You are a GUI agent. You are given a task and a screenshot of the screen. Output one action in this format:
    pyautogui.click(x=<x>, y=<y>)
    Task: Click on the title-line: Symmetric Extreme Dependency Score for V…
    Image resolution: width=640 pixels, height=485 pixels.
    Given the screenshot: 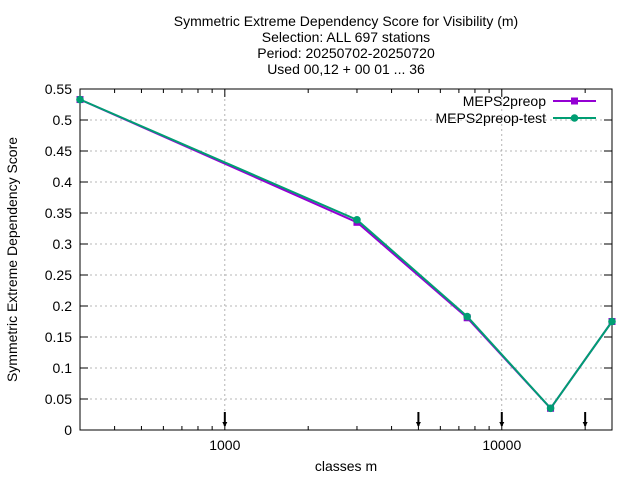 What is the action you would take?
    pyautogui.click(x=346, y=21)
    